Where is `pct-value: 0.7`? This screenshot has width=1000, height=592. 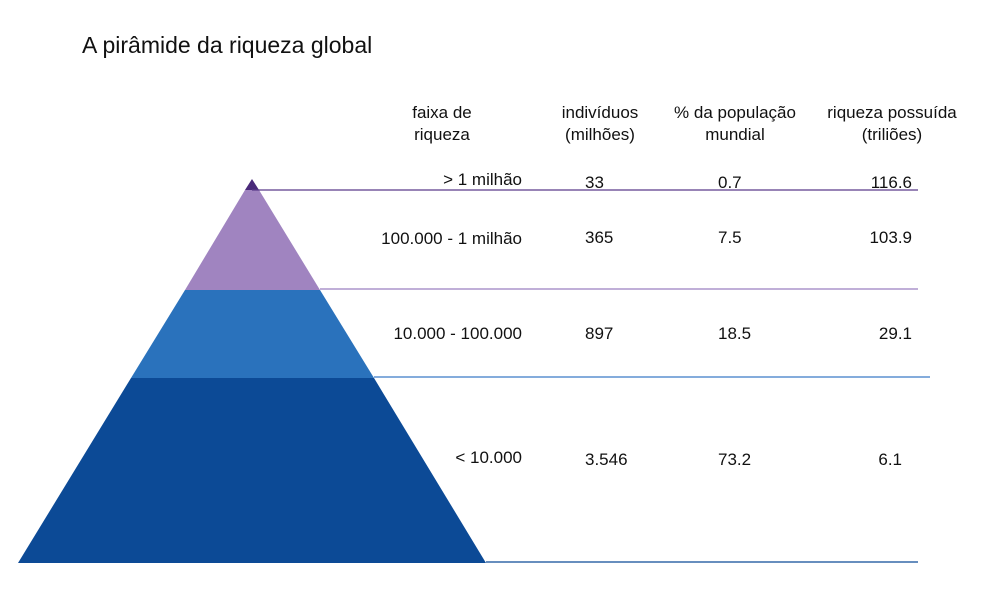
pct-value: 0.7 is located at coordinates (730, 182).